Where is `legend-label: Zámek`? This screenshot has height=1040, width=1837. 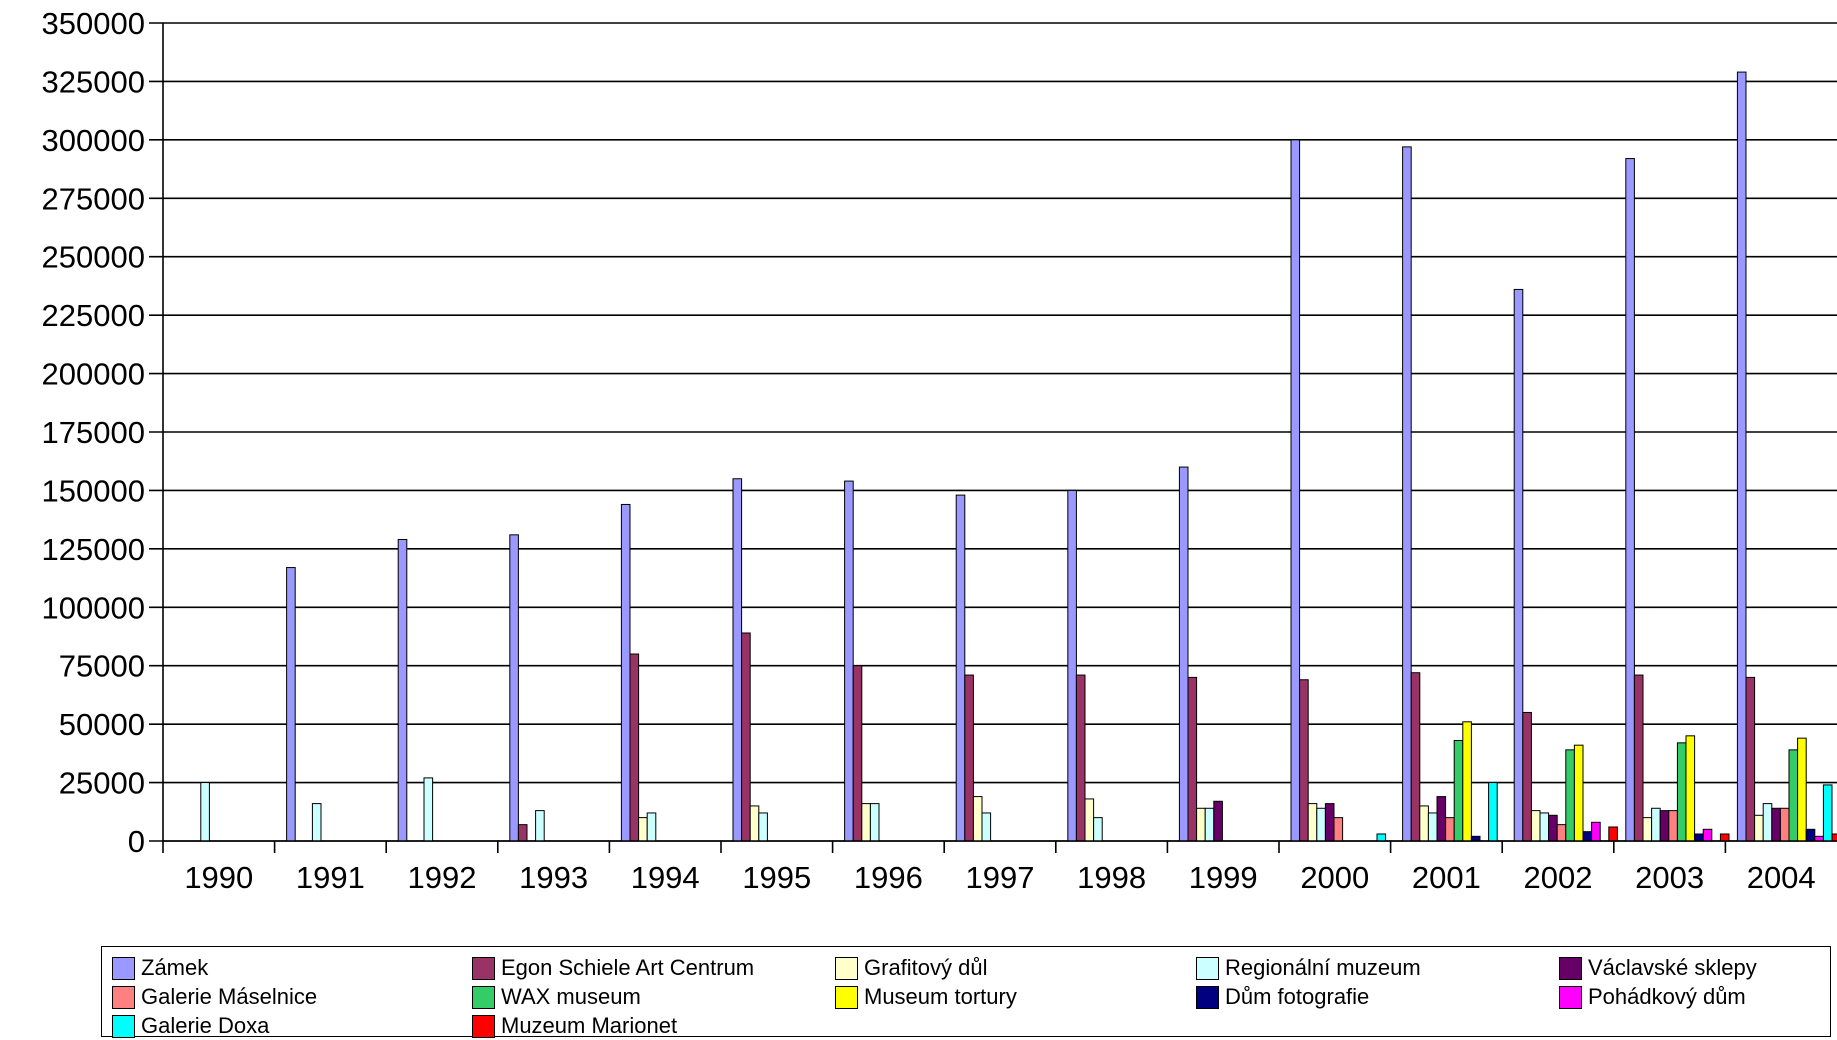
legend-label: Zámek is located at coordinates (175, 967).